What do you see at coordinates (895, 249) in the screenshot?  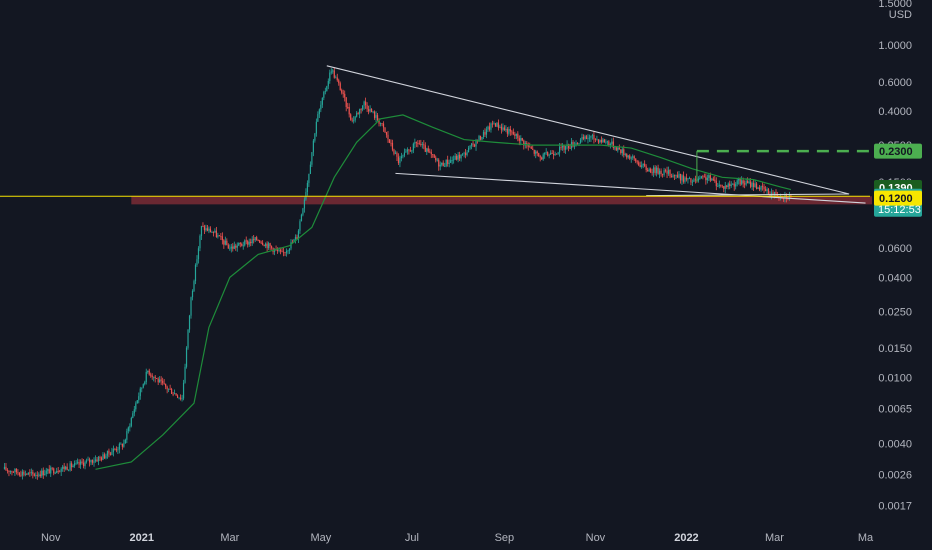 I see `price-tick-0.0600: 0.0600` at bounding box center [895, 249].